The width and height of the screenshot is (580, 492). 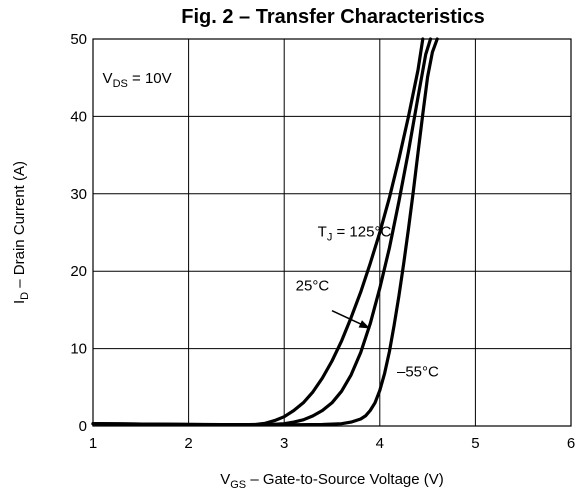 What do you see at coordinates (332, 17) in the screenshot?
I see `chart-title: Fig. 2 – Transfer Characteristics` at bounding box center [332, 17].